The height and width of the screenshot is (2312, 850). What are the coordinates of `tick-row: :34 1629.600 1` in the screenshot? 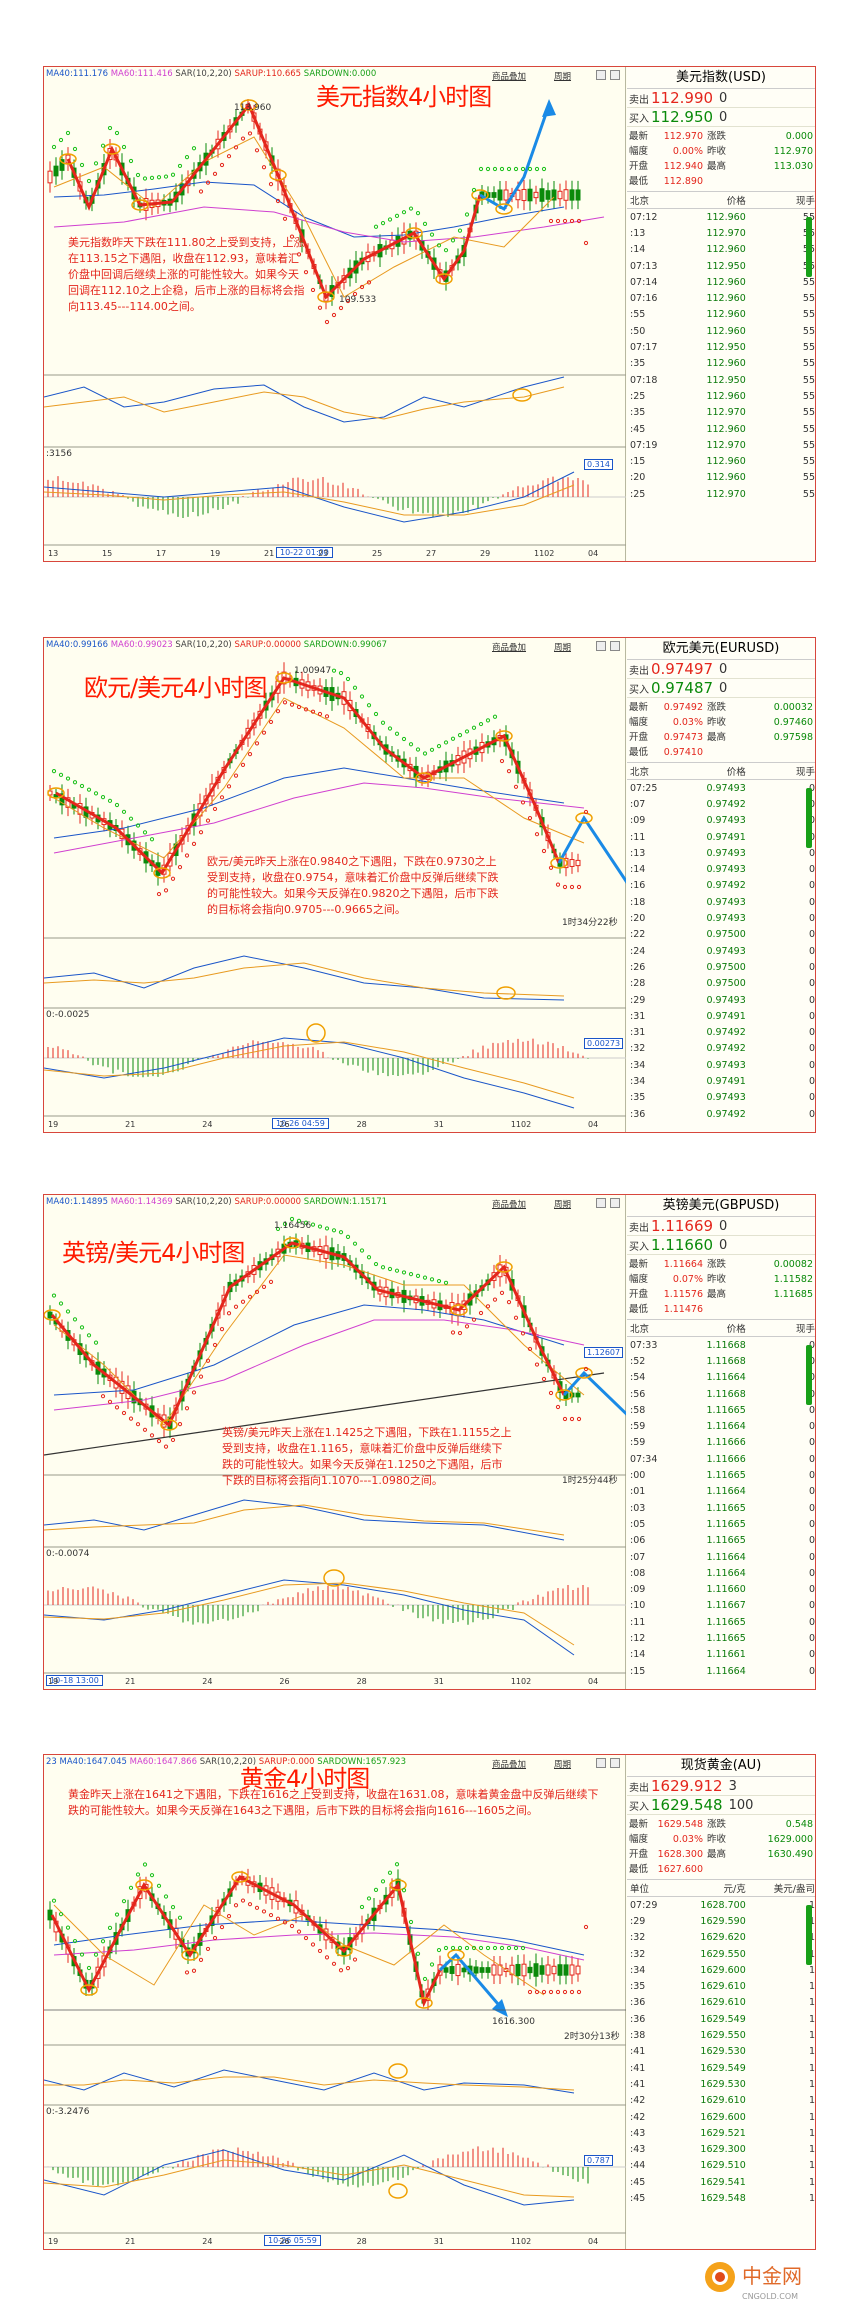 It's located at (722, 1970).